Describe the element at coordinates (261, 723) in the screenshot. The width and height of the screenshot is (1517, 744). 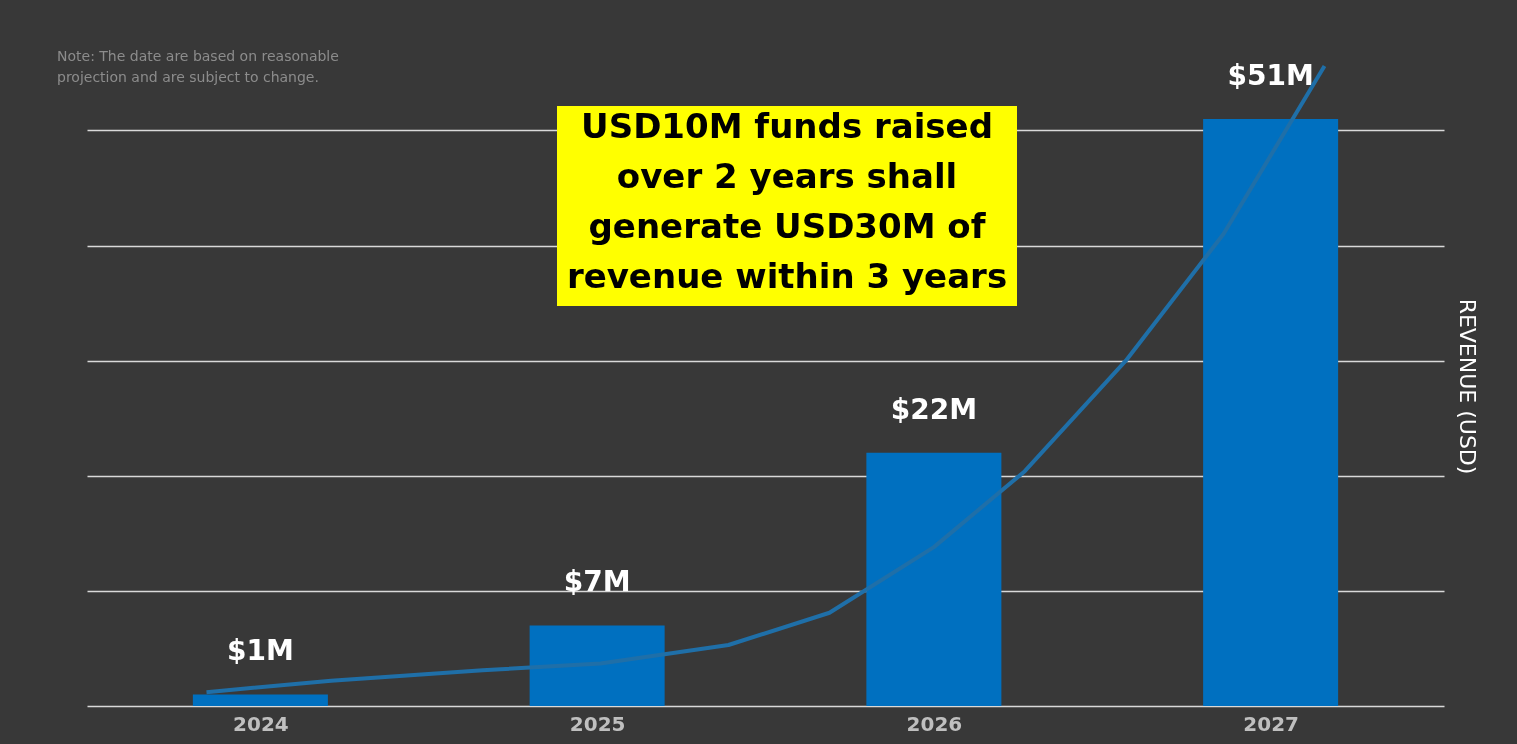
I see `x-tick-label: 2024` at that location.